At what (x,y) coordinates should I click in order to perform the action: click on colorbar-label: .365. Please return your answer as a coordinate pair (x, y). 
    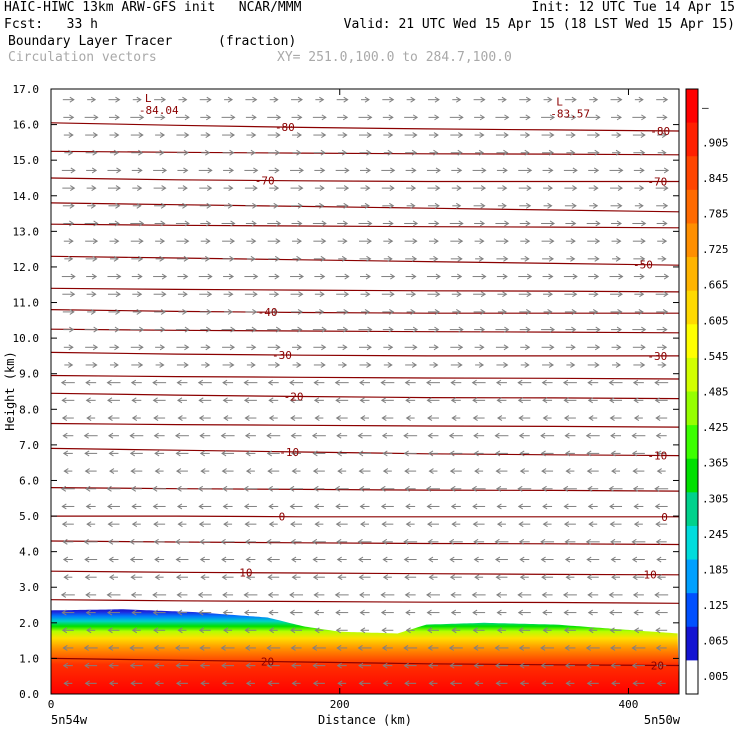
    Looking at the image, I should click on (715, 463).